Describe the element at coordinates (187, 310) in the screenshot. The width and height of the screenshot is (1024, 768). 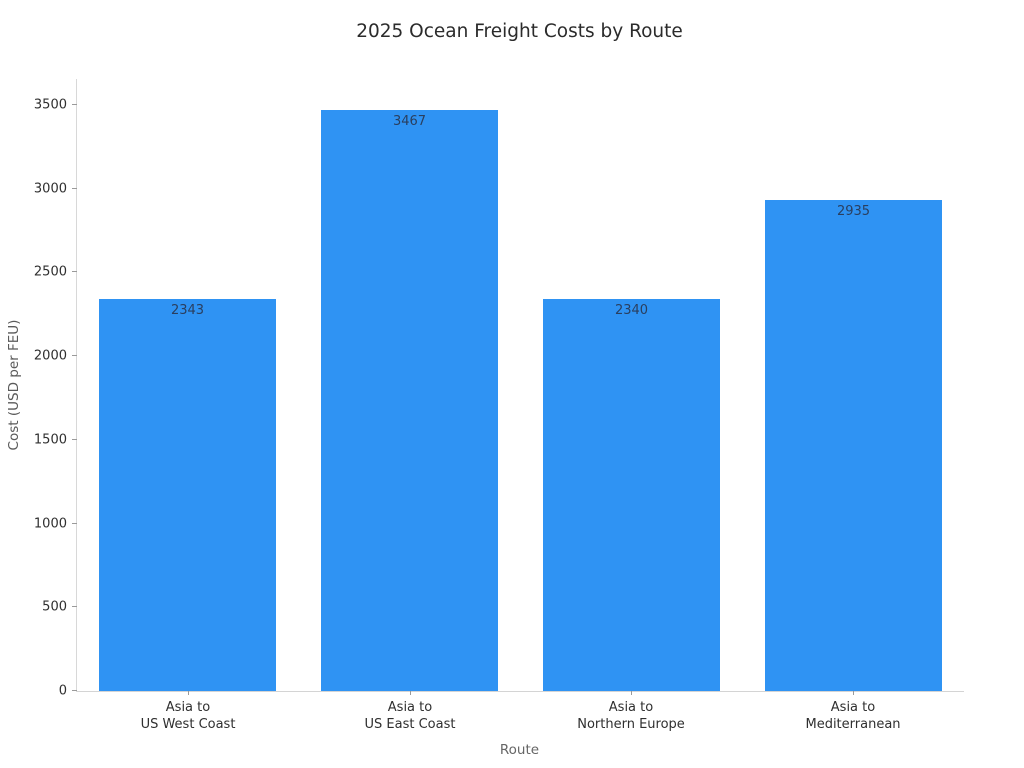
I see `bar-value-label: 2343` at that location.